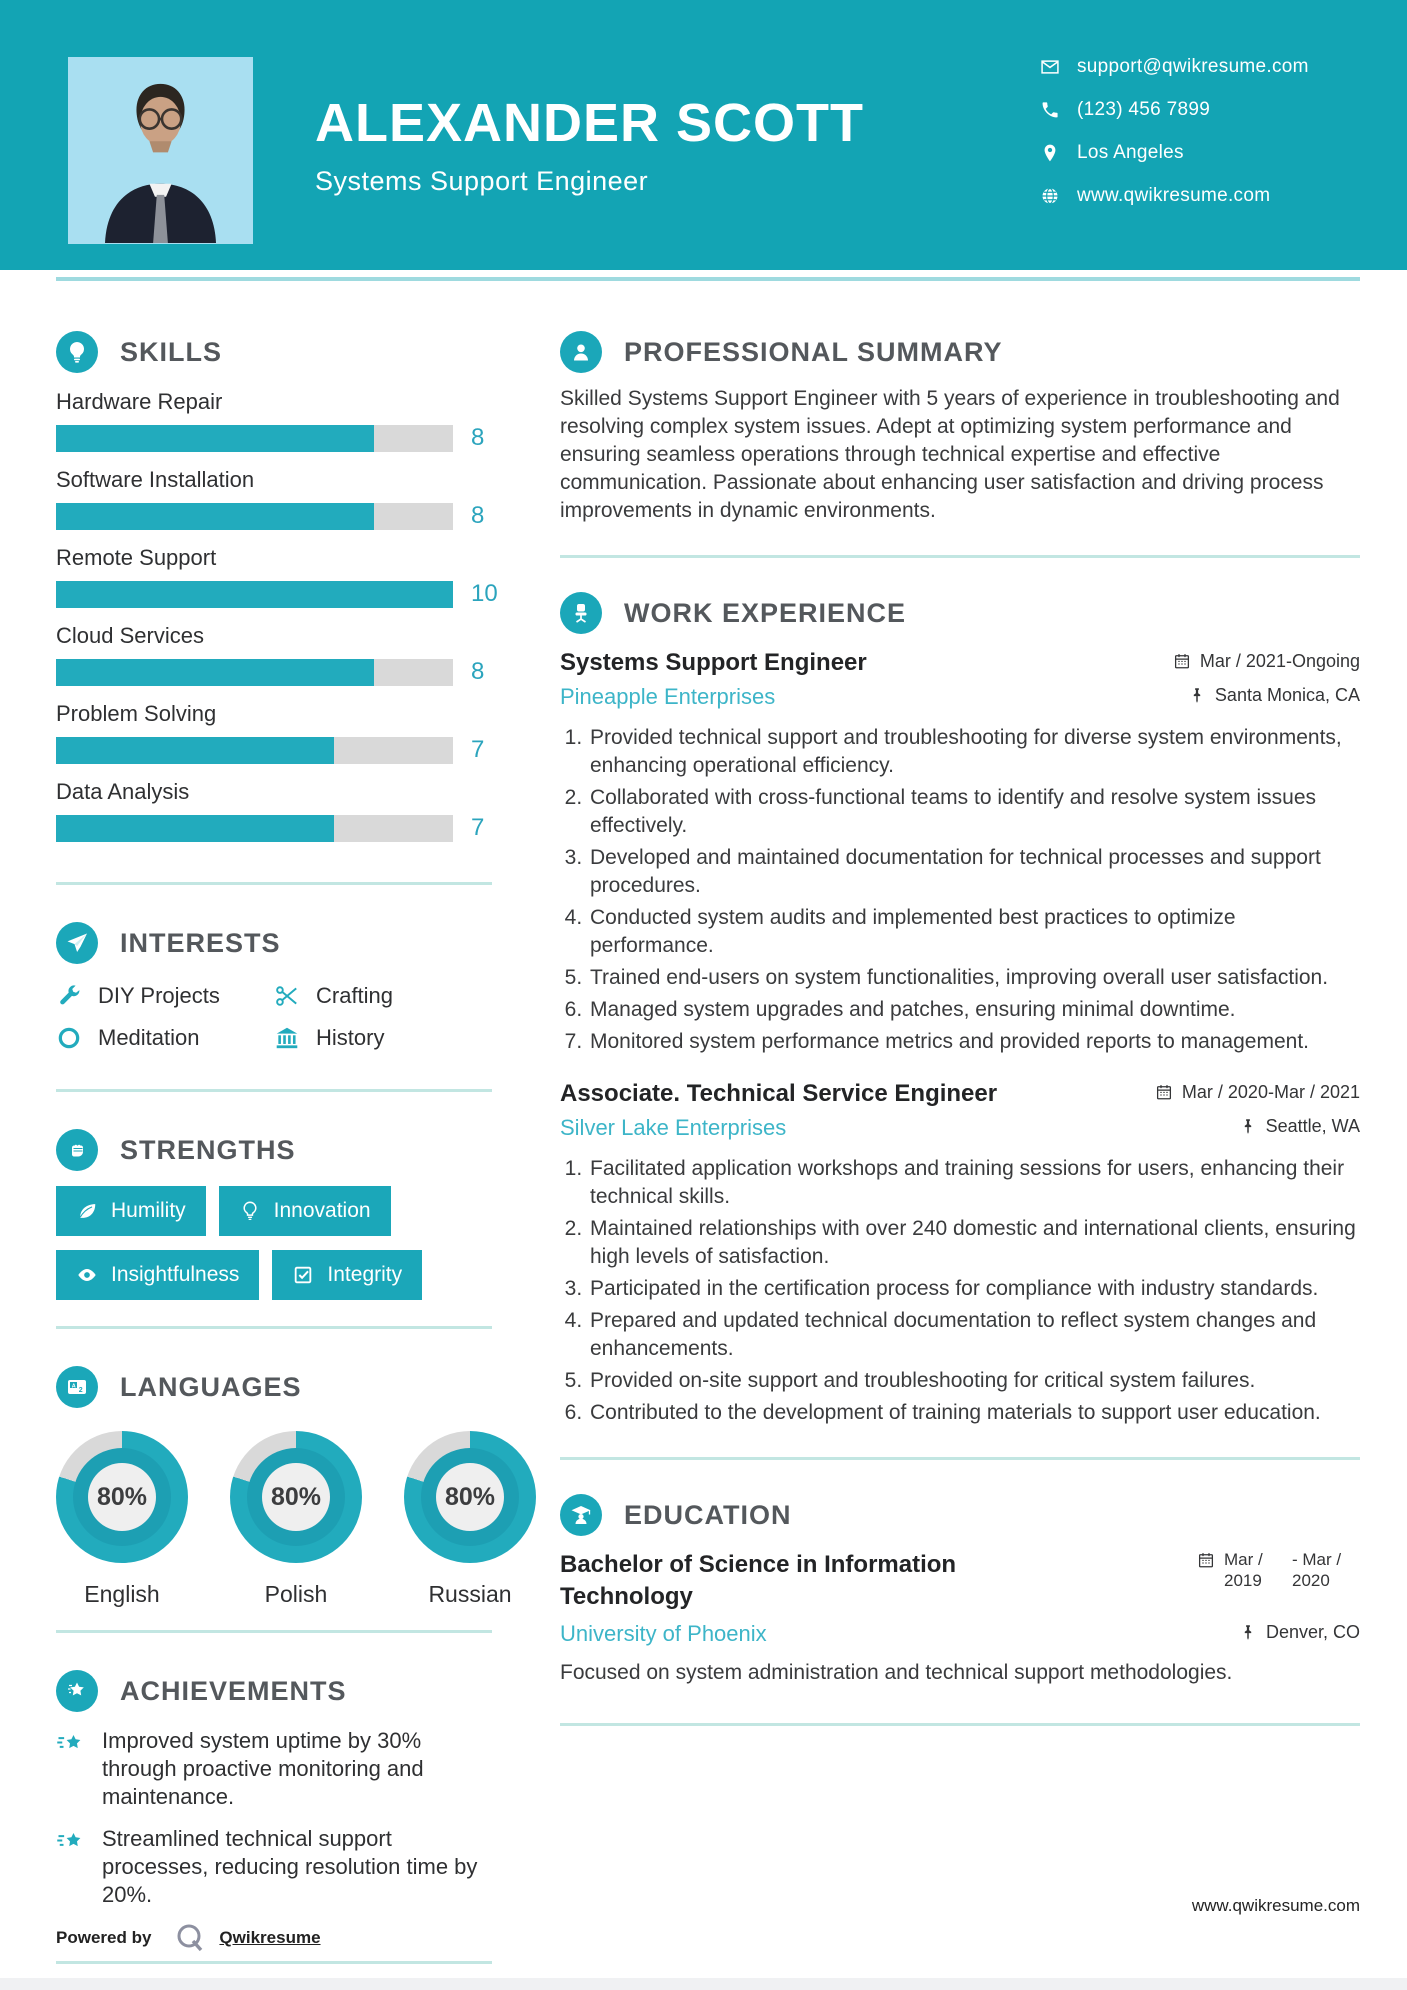 The height and width of the screenshot is (1990, 1407). Describe the element at coordinates (1050, 110) in the screenshot. I see `phone-icon` at that location.